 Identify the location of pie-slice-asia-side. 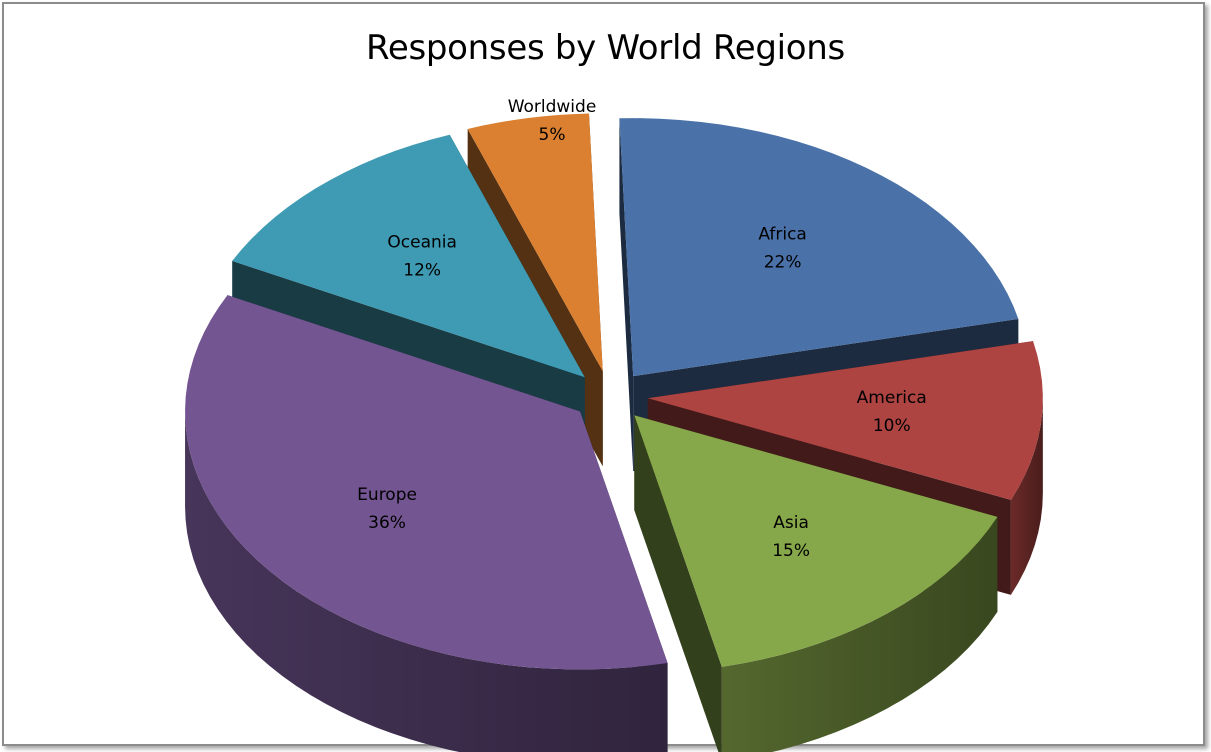
(678, 583).